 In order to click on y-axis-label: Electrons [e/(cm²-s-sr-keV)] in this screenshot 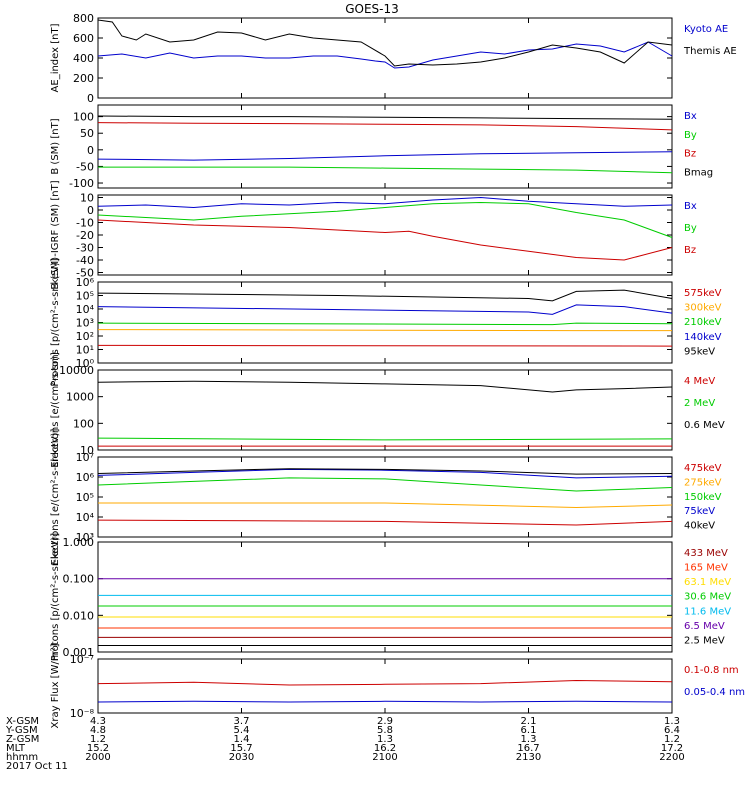, I will do `click(55, 496)`.